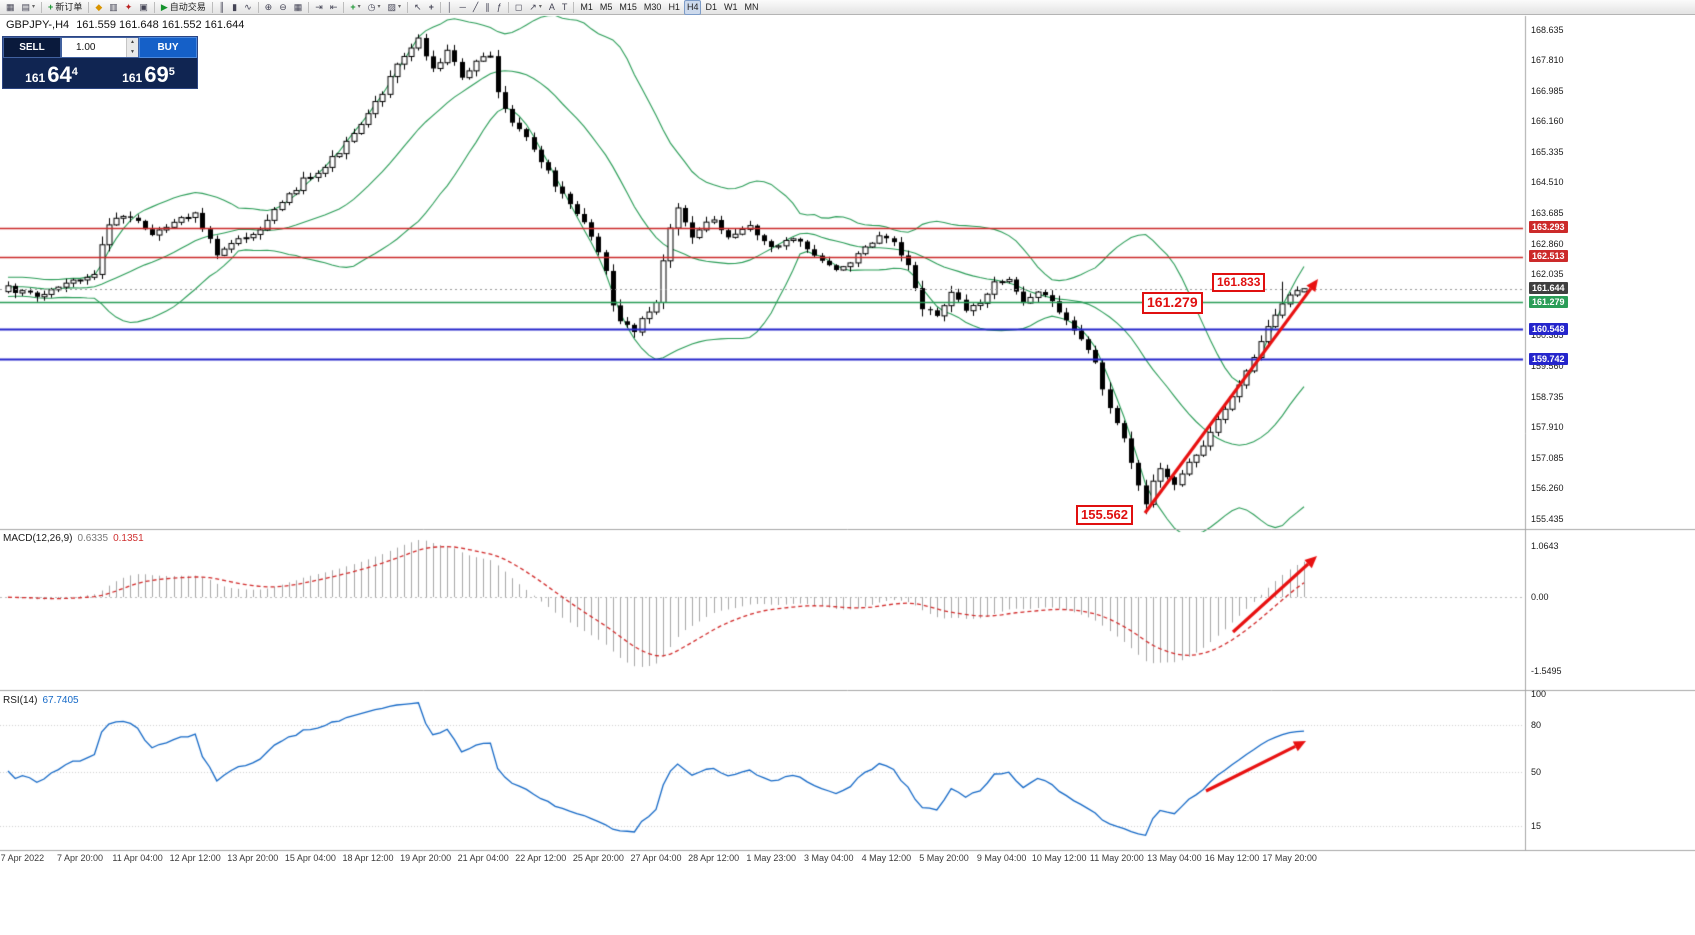 The height and width of the screenshot is (935, 1695). What do you see at coordinates (1547, 427) in the screenshot?
I see `price-axis-tick: 157.910` at bounding box center [1547, 427].